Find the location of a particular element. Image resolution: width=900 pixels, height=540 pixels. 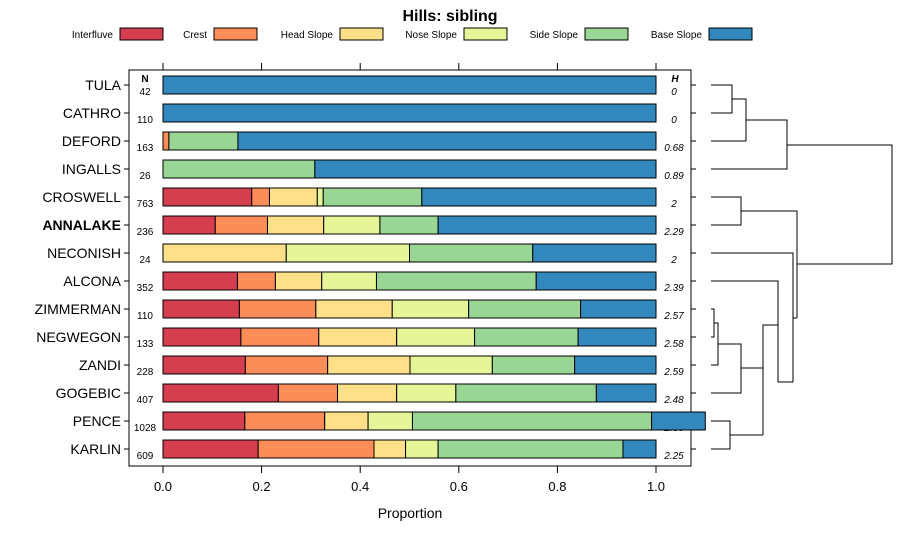

n-value: 763 is located at coordinates (145, 204).